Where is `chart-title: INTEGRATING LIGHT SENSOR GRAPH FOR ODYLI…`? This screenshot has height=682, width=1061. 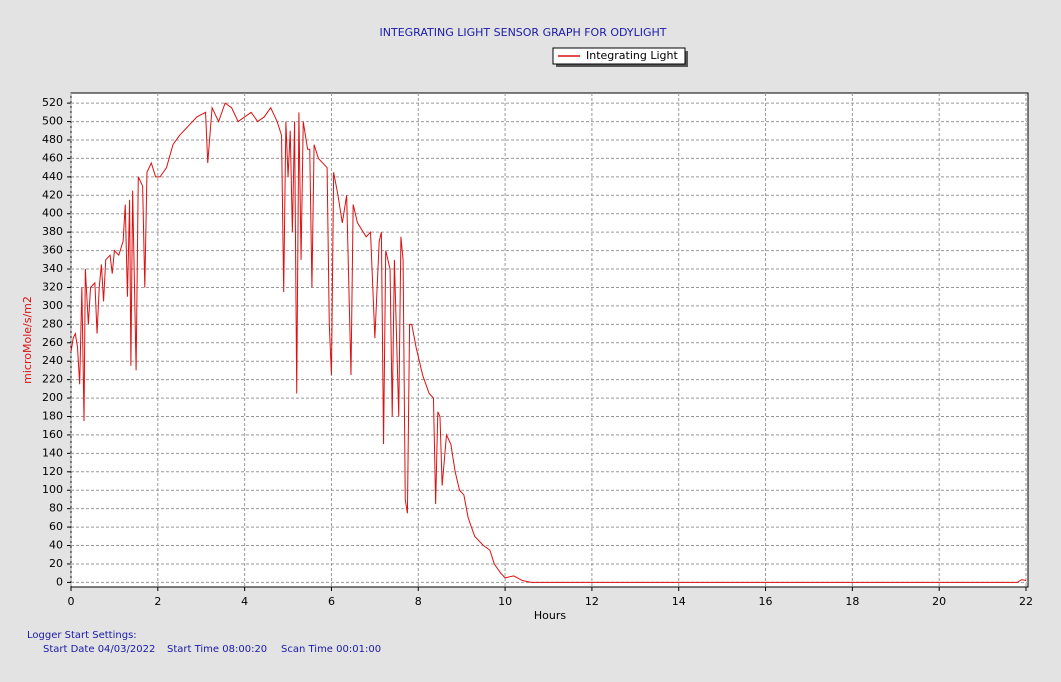 chart-title: INTEGRATING LIGHT SENSOR GRAPH FOR ODYLI… is located at coordinates (523, 32).